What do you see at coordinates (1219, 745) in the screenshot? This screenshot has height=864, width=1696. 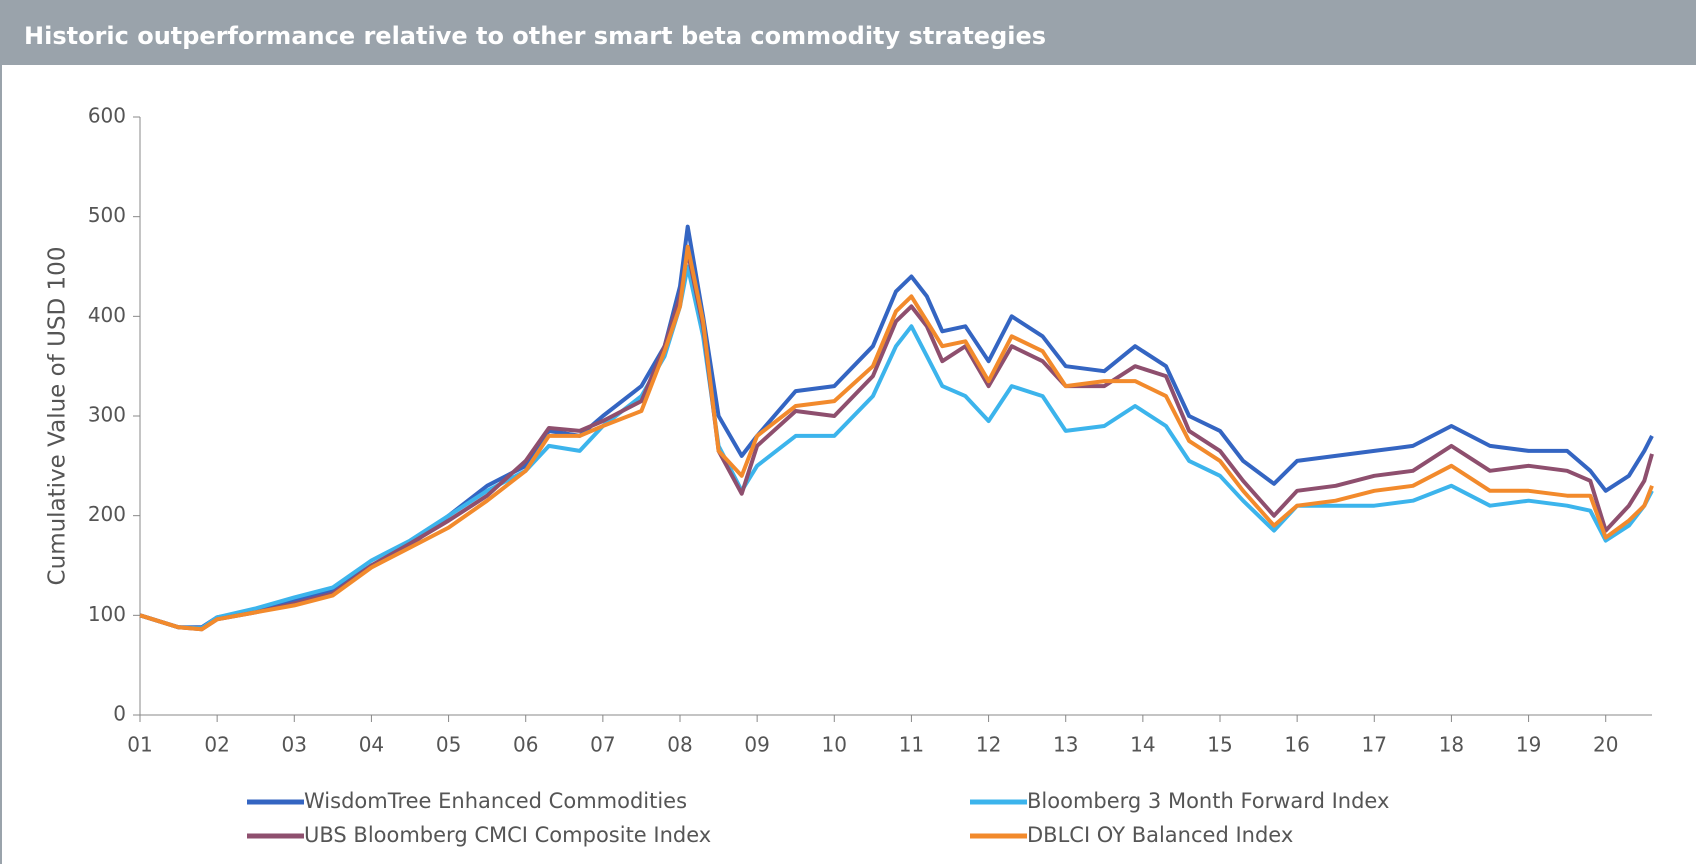 I see `x-tick-label: 15` at bounding box center [1219, 745].